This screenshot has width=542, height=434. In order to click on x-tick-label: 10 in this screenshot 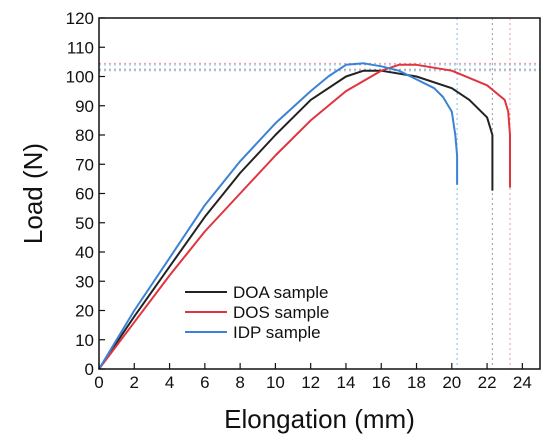, I will do `click(275, 382)`.